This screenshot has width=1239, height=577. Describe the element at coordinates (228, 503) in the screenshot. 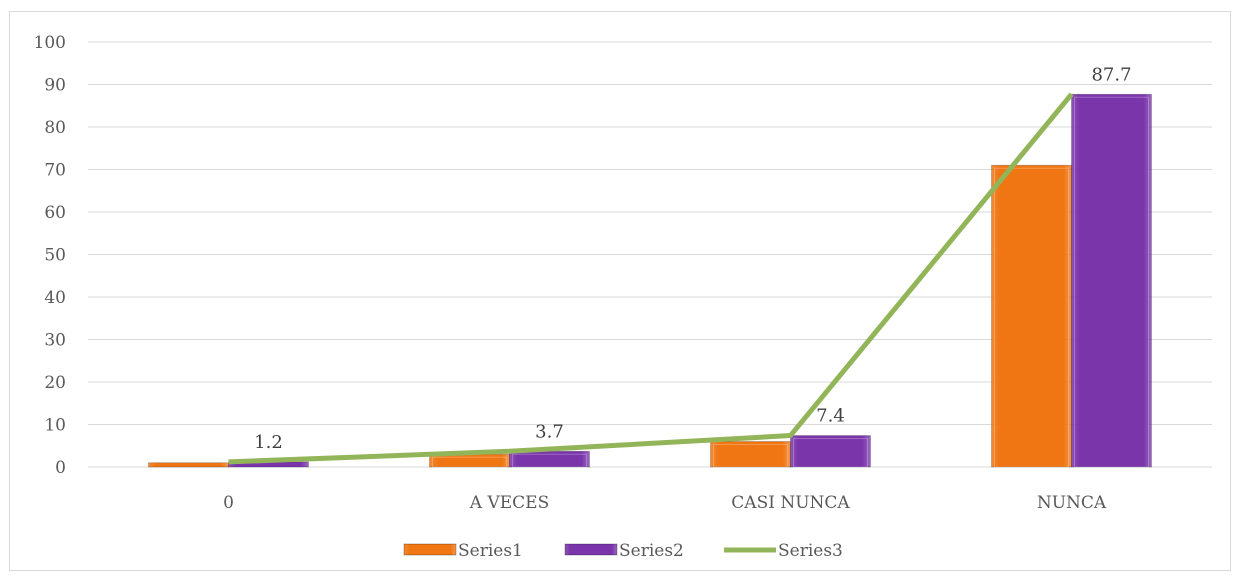

I see `category-label-0: 0` at that location.